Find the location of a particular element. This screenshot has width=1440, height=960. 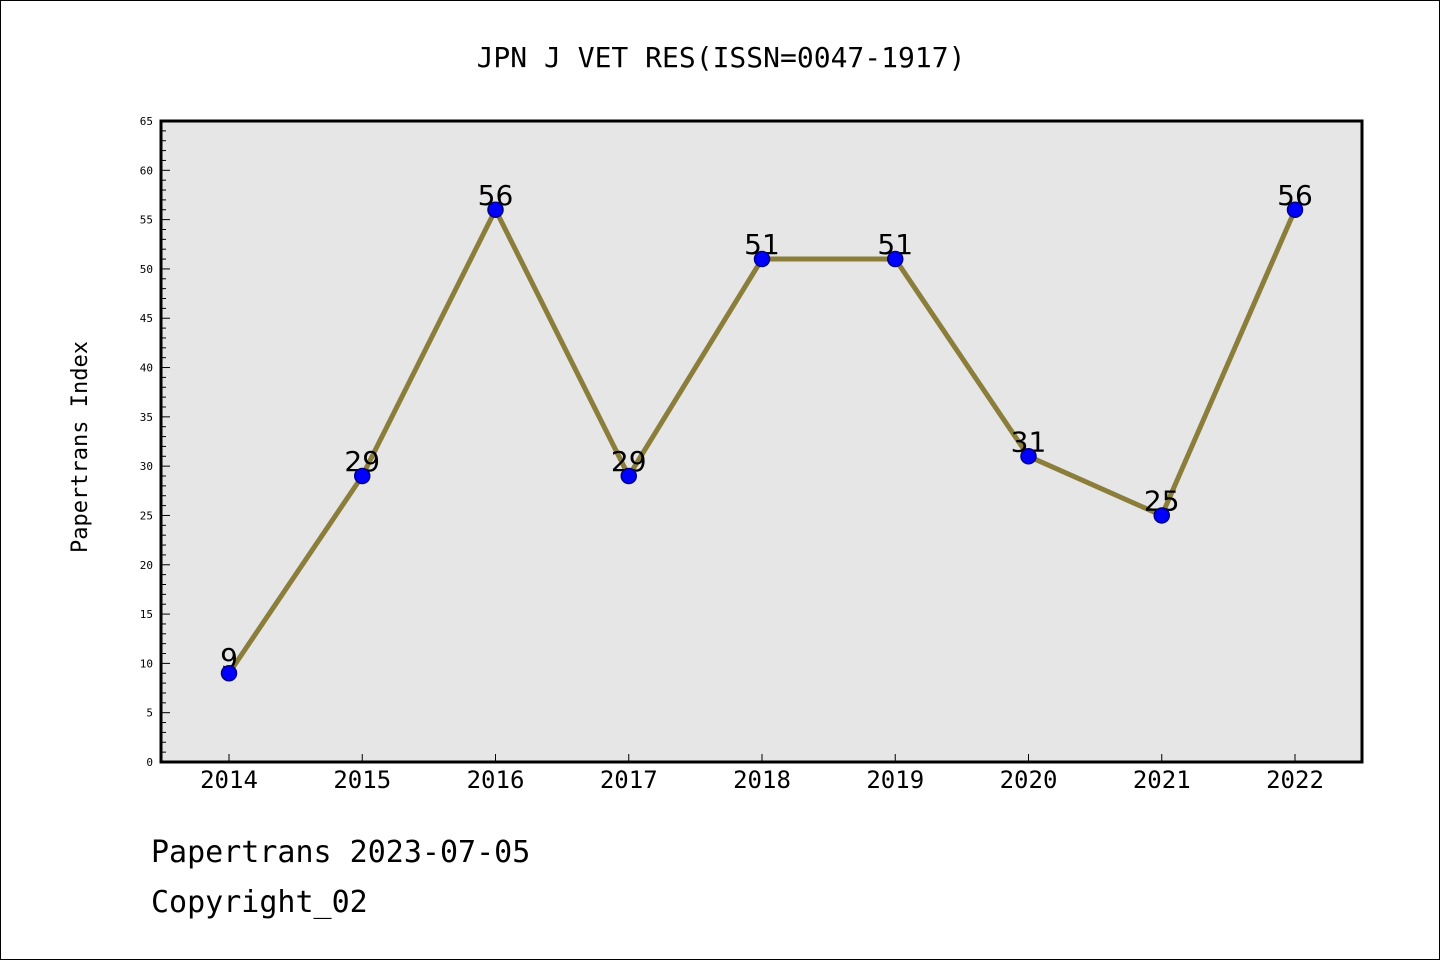

footer-copyright-text: Copyright_02 is located at coordinates (259, 902).